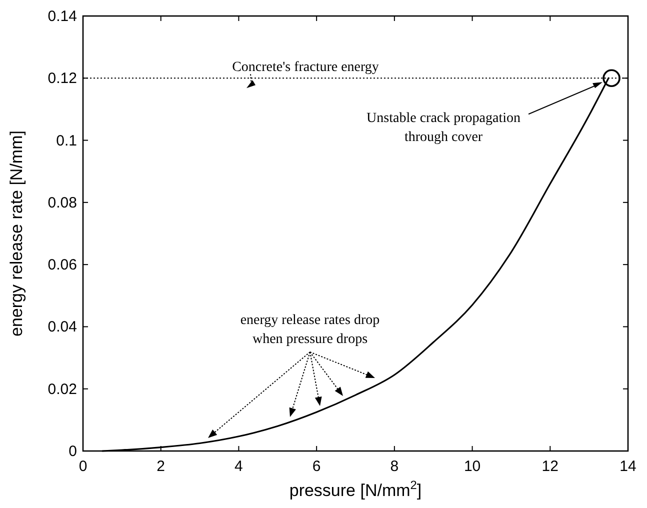 Image resolution: width=647 pixels, height=508 pixels. I want to click on y-tick-label: 0.08, so click(62, 203).